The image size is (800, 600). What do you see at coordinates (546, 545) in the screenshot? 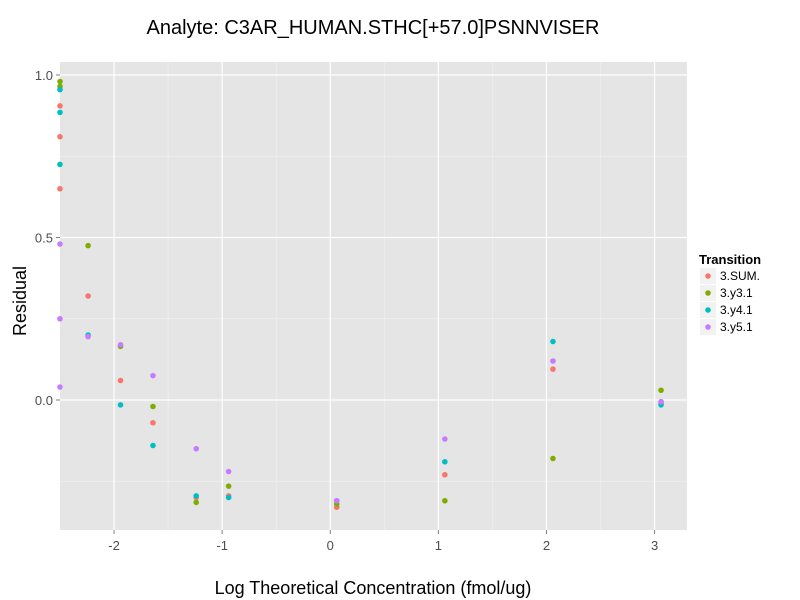
I see `x-tick-label: 2` at bounding box center [546, 545].